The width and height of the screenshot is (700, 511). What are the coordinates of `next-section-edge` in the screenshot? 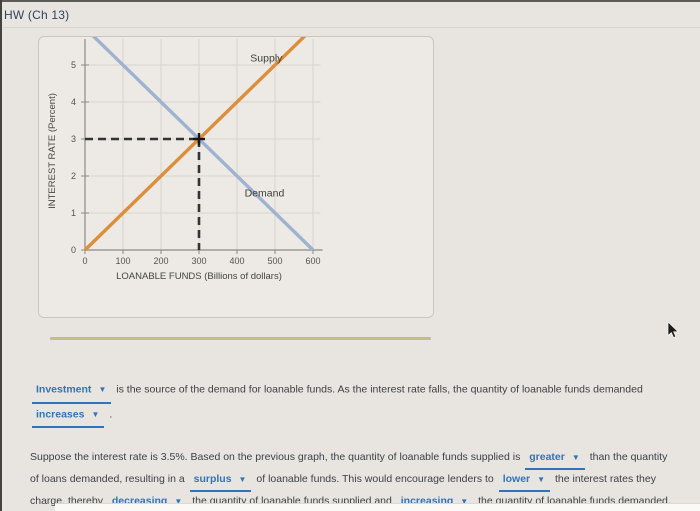 It's located at (377, 507).